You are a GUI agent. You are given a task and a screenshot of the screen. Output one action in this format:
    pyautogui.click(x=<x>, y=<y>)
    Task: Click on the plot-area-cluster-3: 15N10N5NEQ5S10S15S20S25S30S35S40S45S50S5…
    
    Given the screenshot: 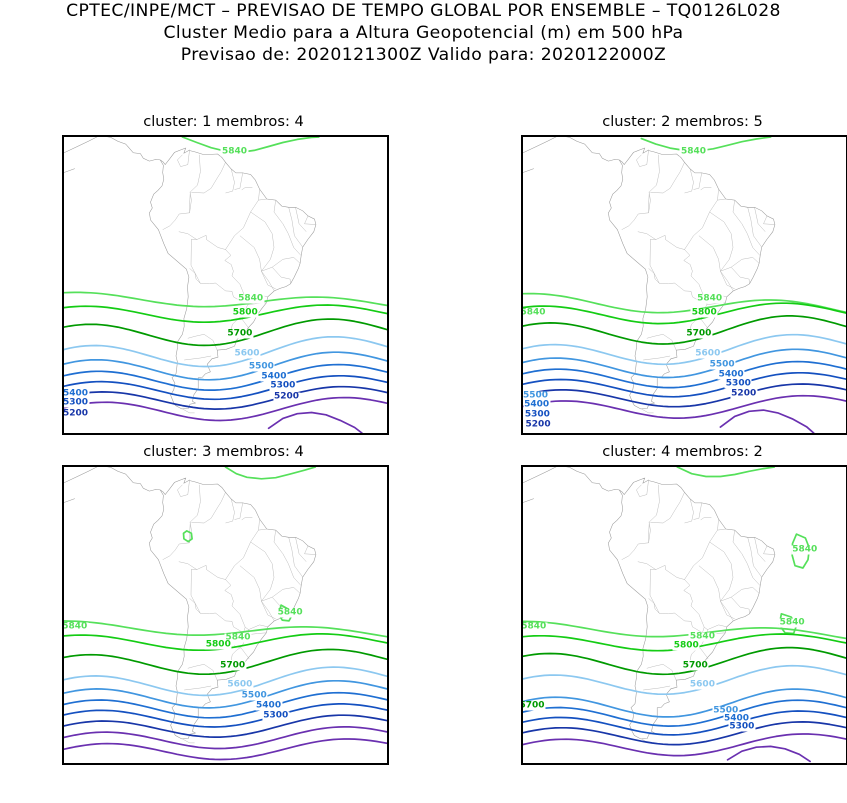 What is the action you would take?
    pyautogui.click(x=225, y=615)
    